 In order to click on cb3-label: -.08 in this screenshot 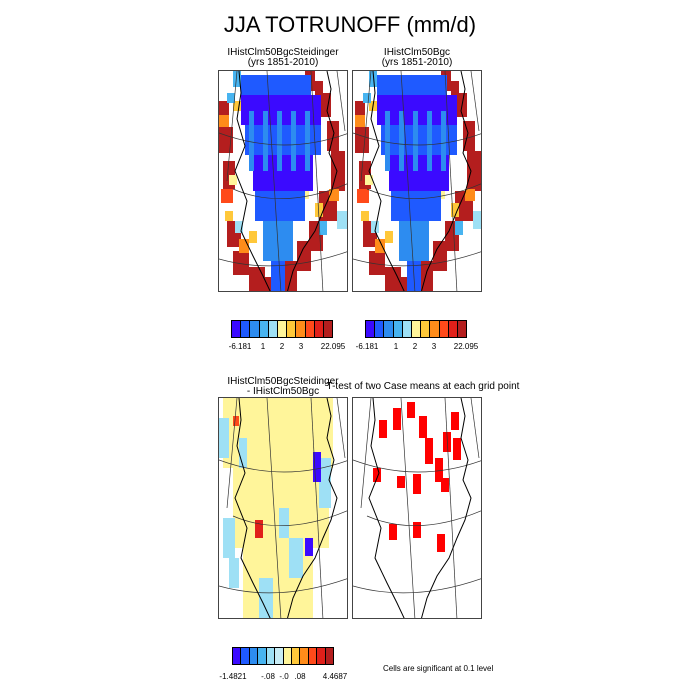, I will do `click(268, 676)`.